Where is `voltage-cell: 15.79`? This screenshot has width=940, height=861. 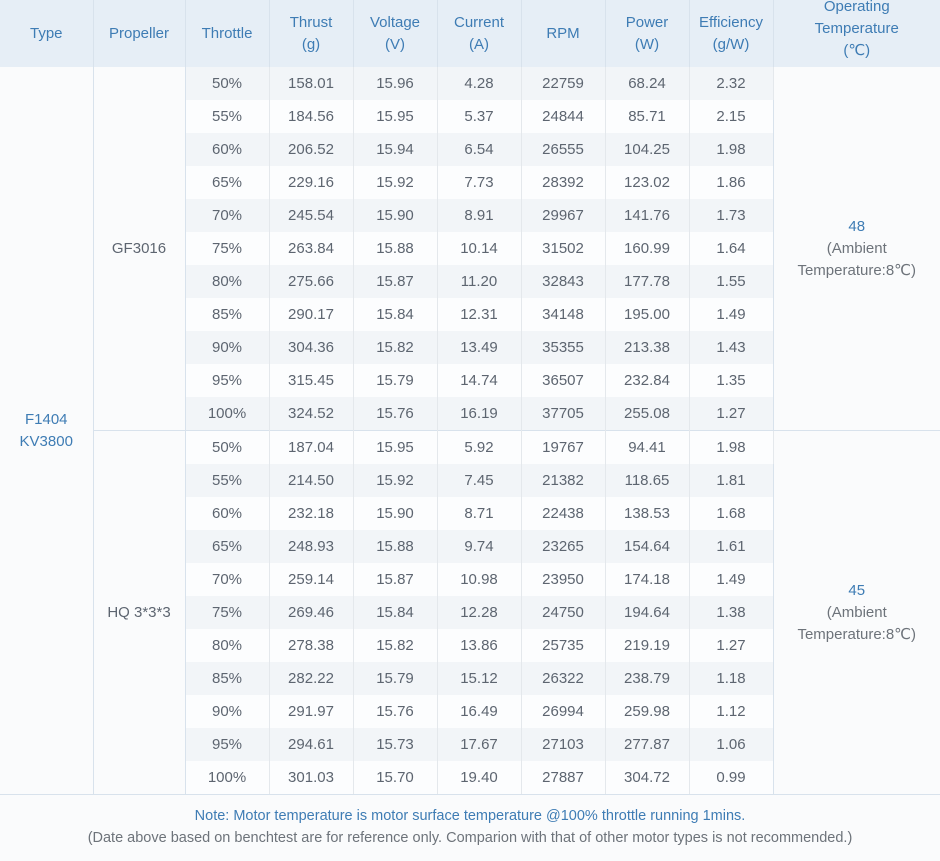 voltage-cell: 15.79 is located at coordinates (395, 678).